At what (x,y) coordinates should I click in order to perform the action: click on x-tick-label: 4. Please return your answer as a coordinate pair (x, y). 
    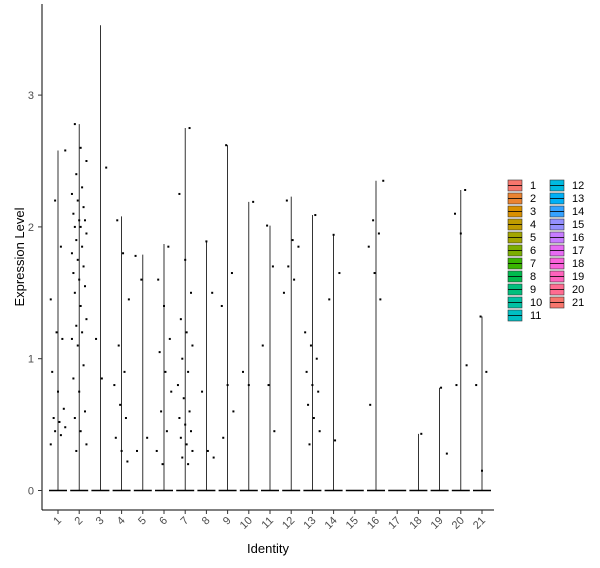
    Looking at the image, I should click on (121, 521).